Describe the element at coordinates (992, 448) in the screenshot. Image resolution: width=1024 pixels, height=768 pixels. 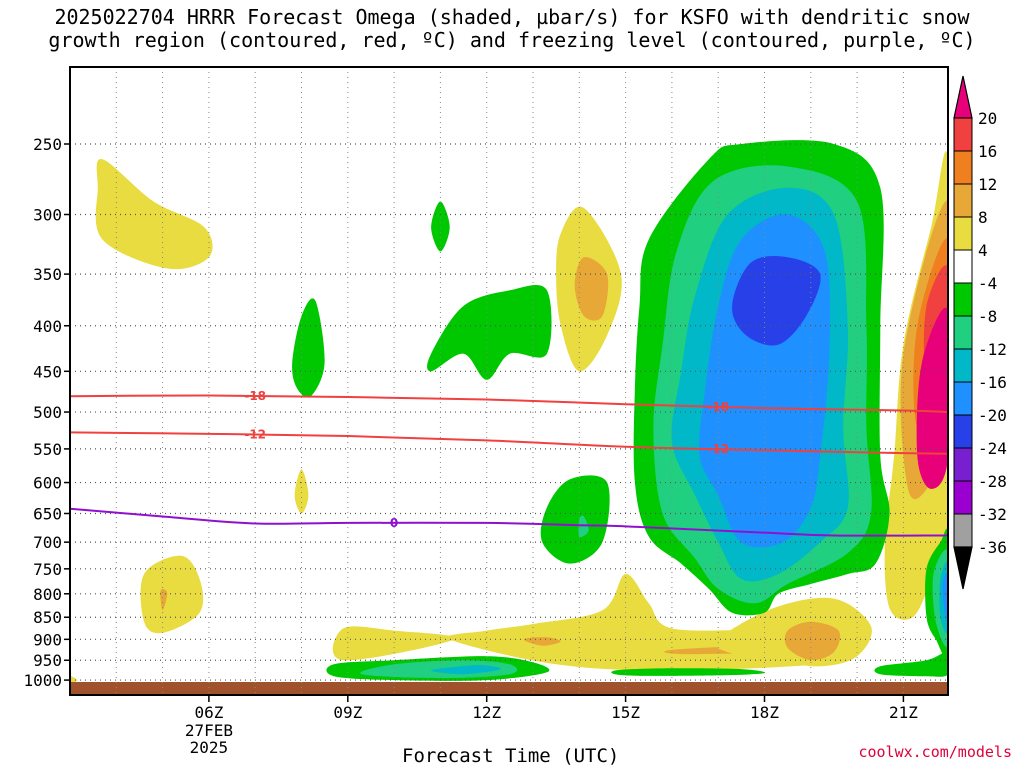
I see `colorbar-label-10: -24` at that location.